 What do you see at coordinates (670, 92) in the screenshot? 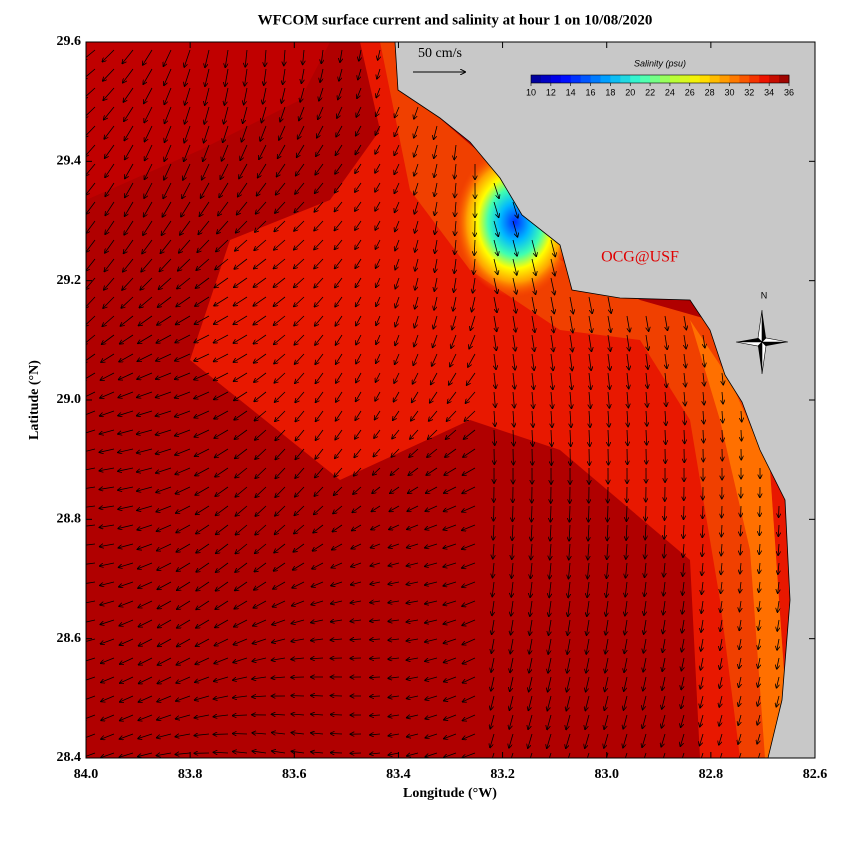
I see `colorbar-tick-label: 24` at bounding box center [670, 92].